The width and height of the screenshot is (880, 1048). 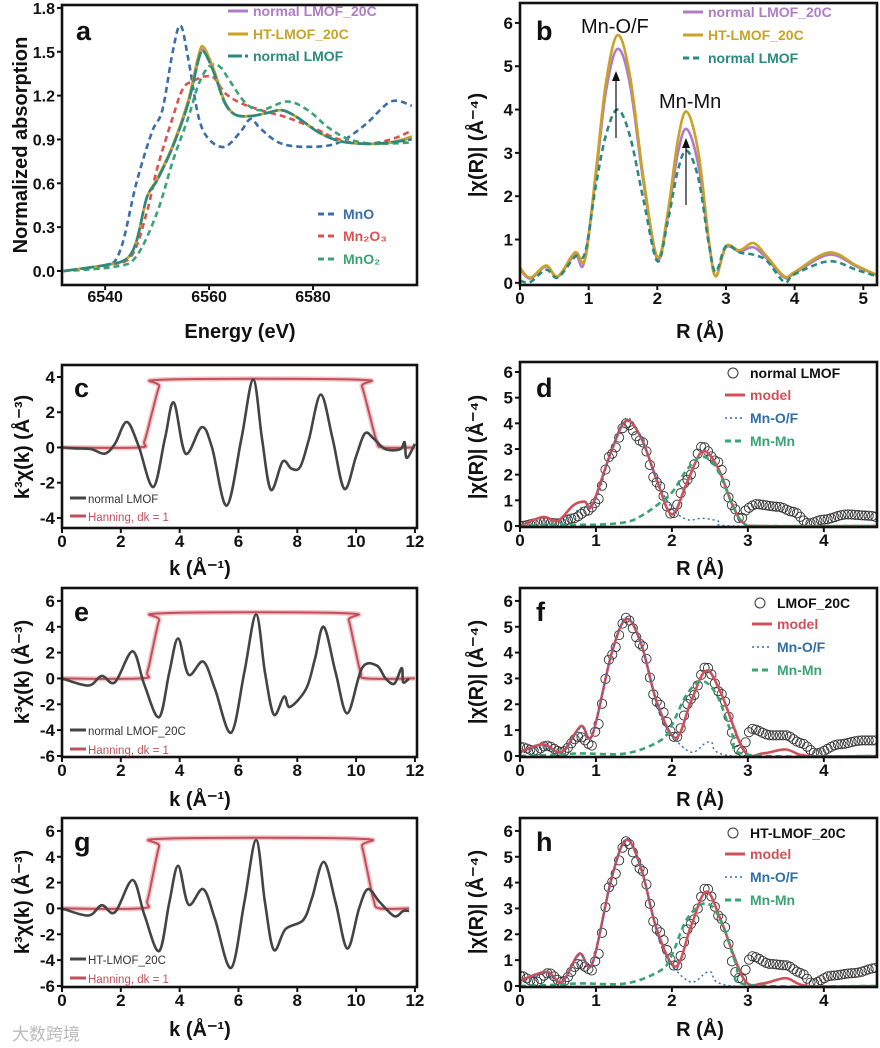 I want to click on series-line-model, so click(x=698, y=473).